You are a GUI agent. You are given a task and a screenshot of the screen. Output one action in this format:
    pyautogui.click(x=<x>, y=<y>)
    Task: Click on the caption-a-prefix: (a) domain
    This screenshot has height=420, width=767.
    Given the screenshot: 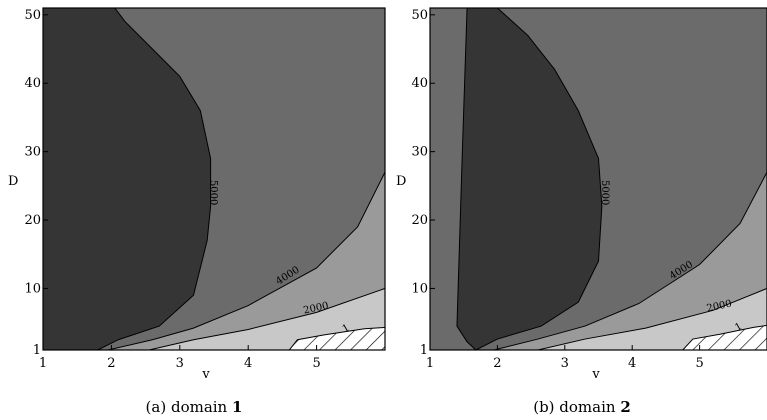 What is the action you would take?
    pyautogui.click(x=187, y=407)
    